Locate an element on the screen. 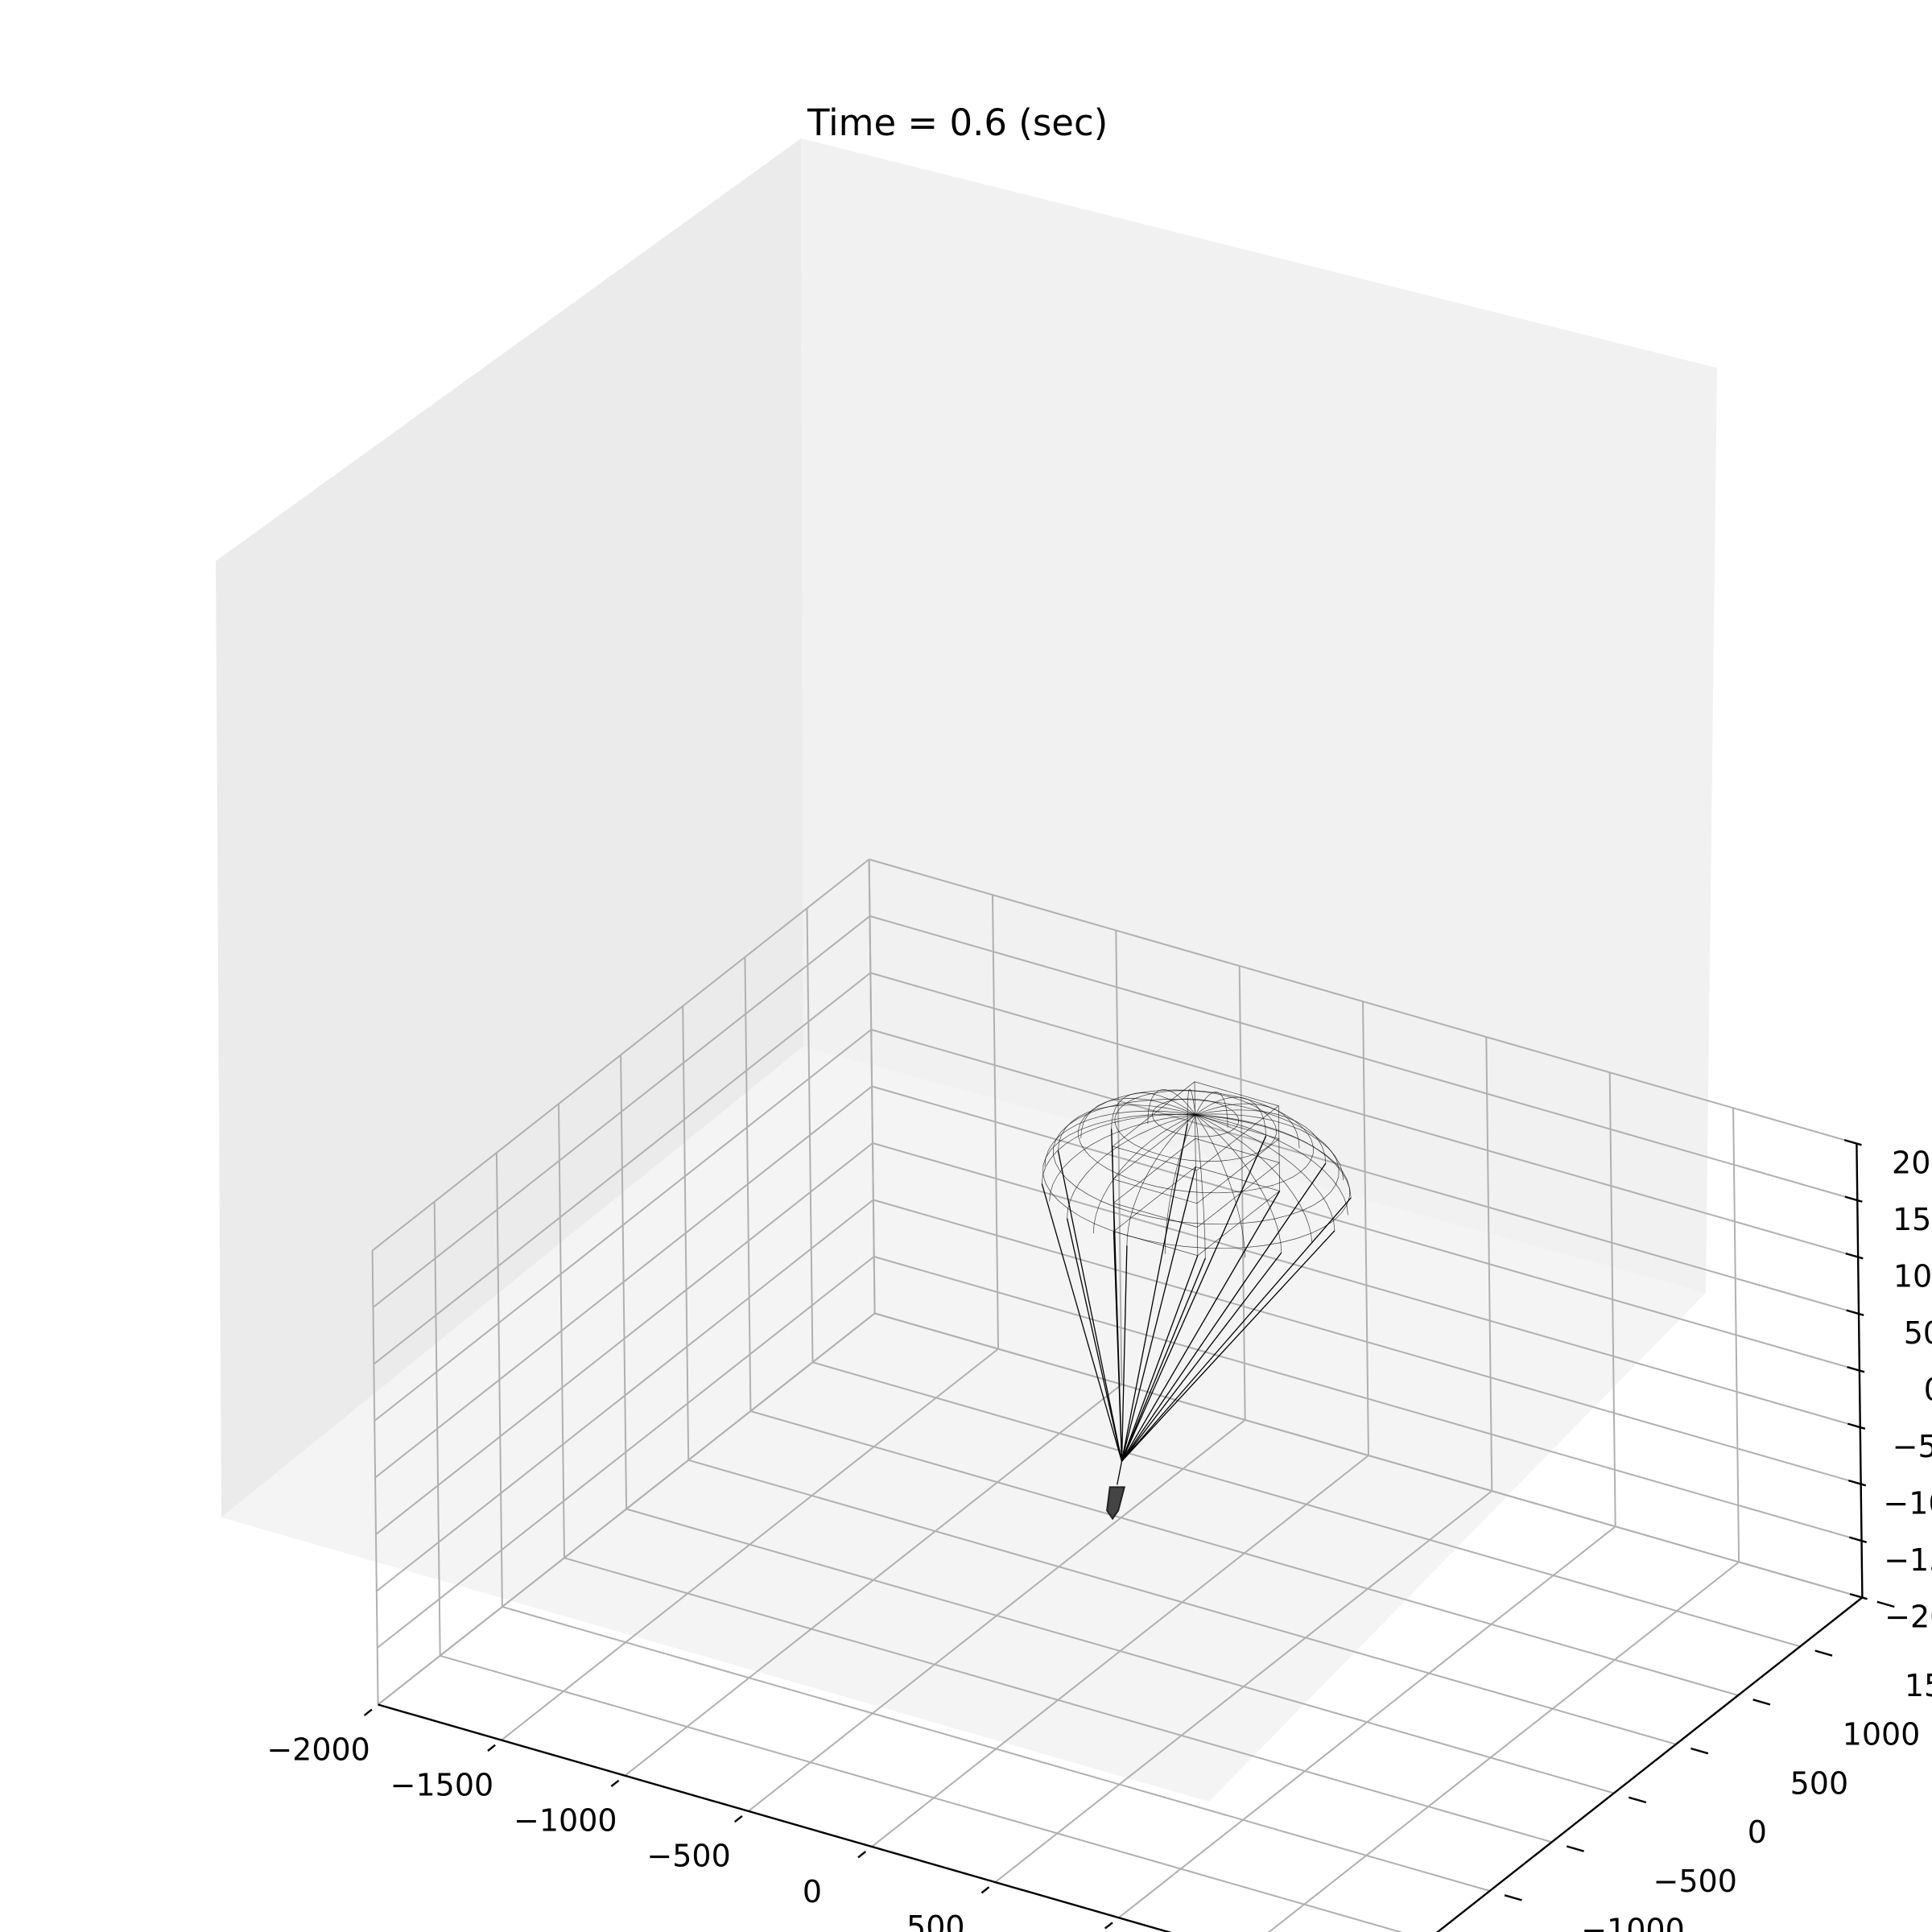  y-axis-line is located at coordinates (1649, 1764).